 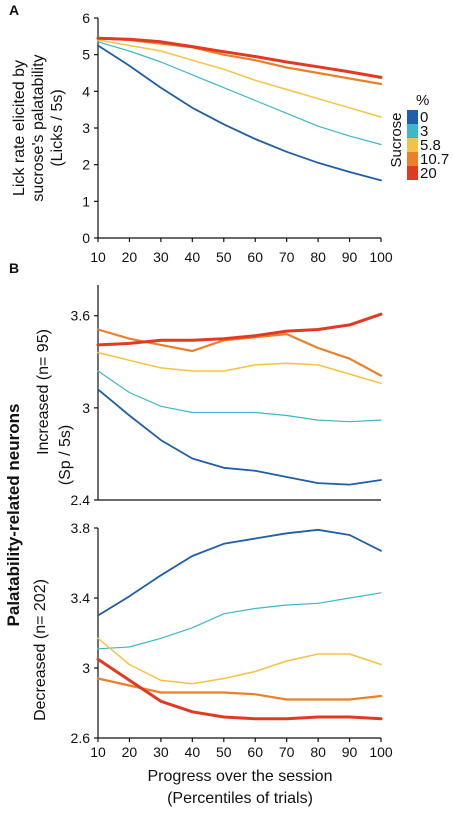 I want to click on panel-a-series-20-line, so click(x=239, y=57).